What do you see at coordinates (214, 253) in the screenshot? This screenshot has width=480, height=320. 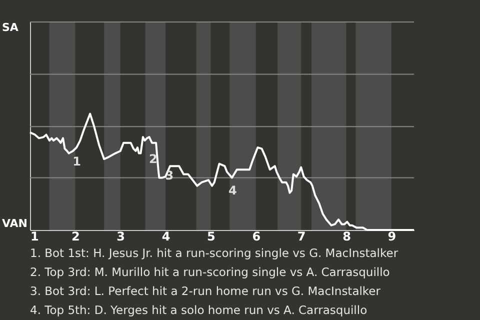 I see `text: 1. Bot 1st: H. Jesus Jr. hit a run-scoring single vs G. MacInstalker` at bounding box center [214, 253].